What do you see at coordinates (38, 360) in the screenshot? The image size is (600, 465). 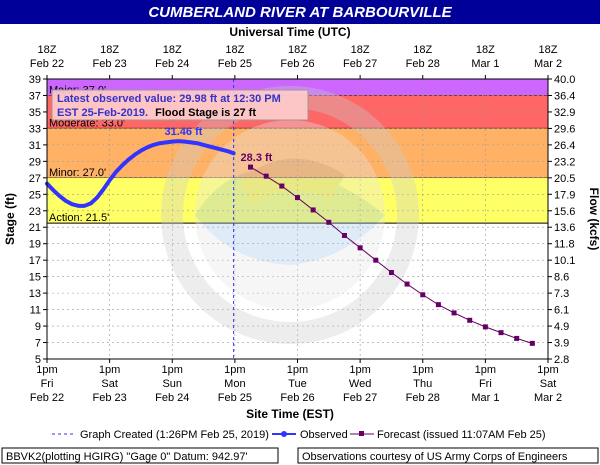 I see `left-tick-label: 5` at bounding box center [38, 360].